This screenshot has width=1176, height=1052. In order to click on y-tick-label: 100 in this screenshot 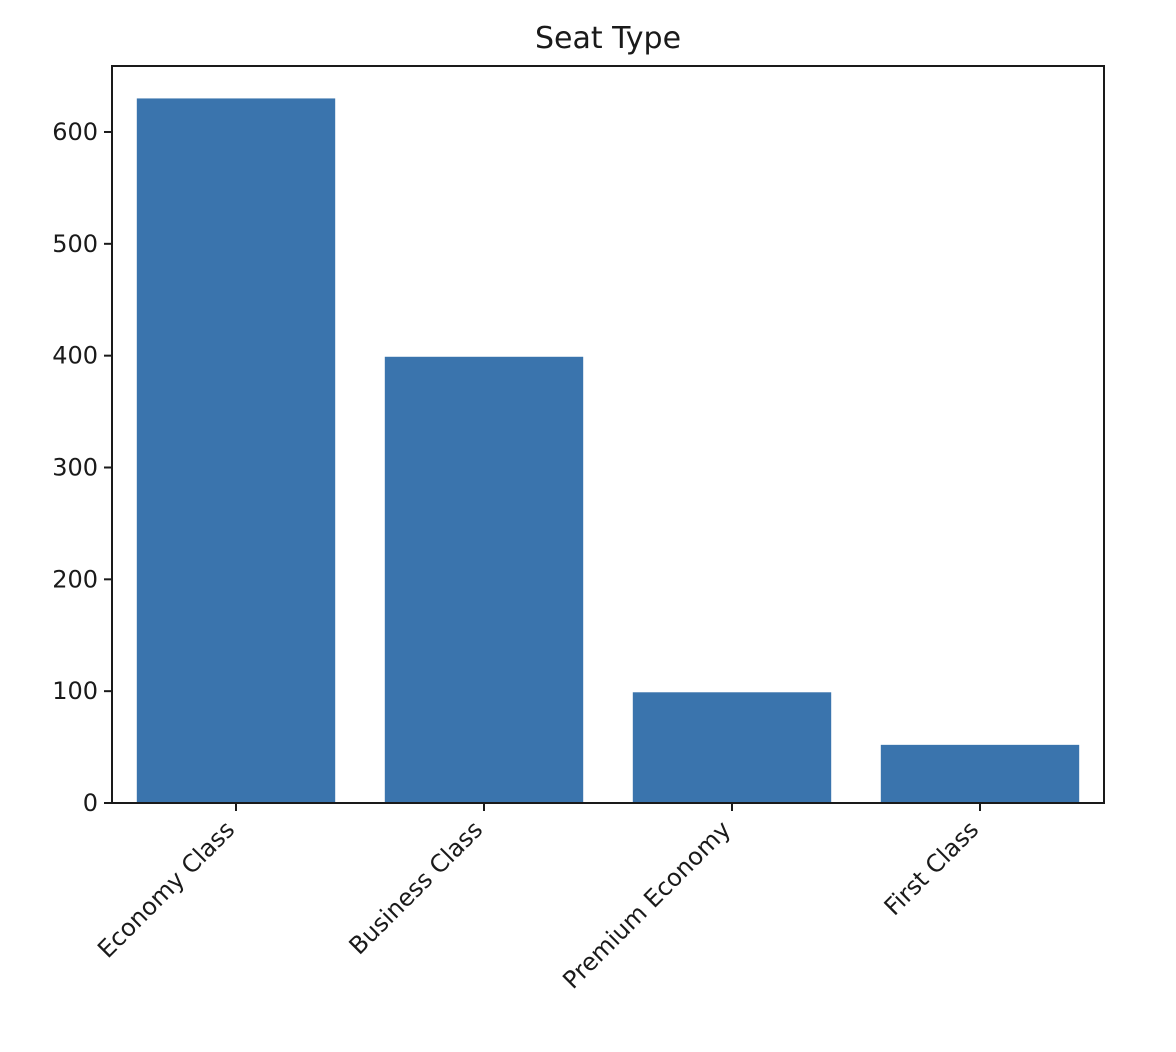, I will do `click(75, 691)`.